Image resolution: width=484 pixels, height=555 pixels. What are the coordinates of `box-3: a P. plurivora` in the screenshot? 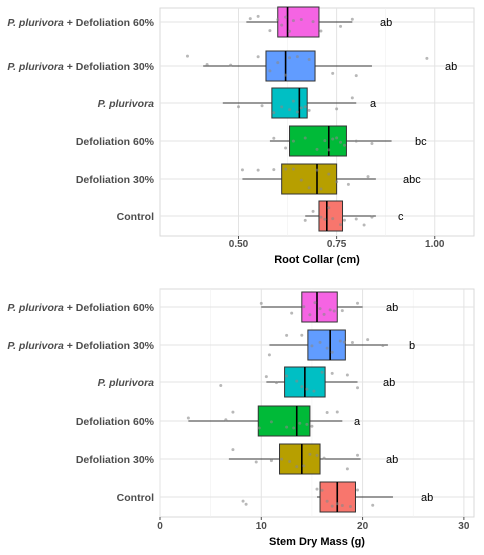 It's located at (237, 103).